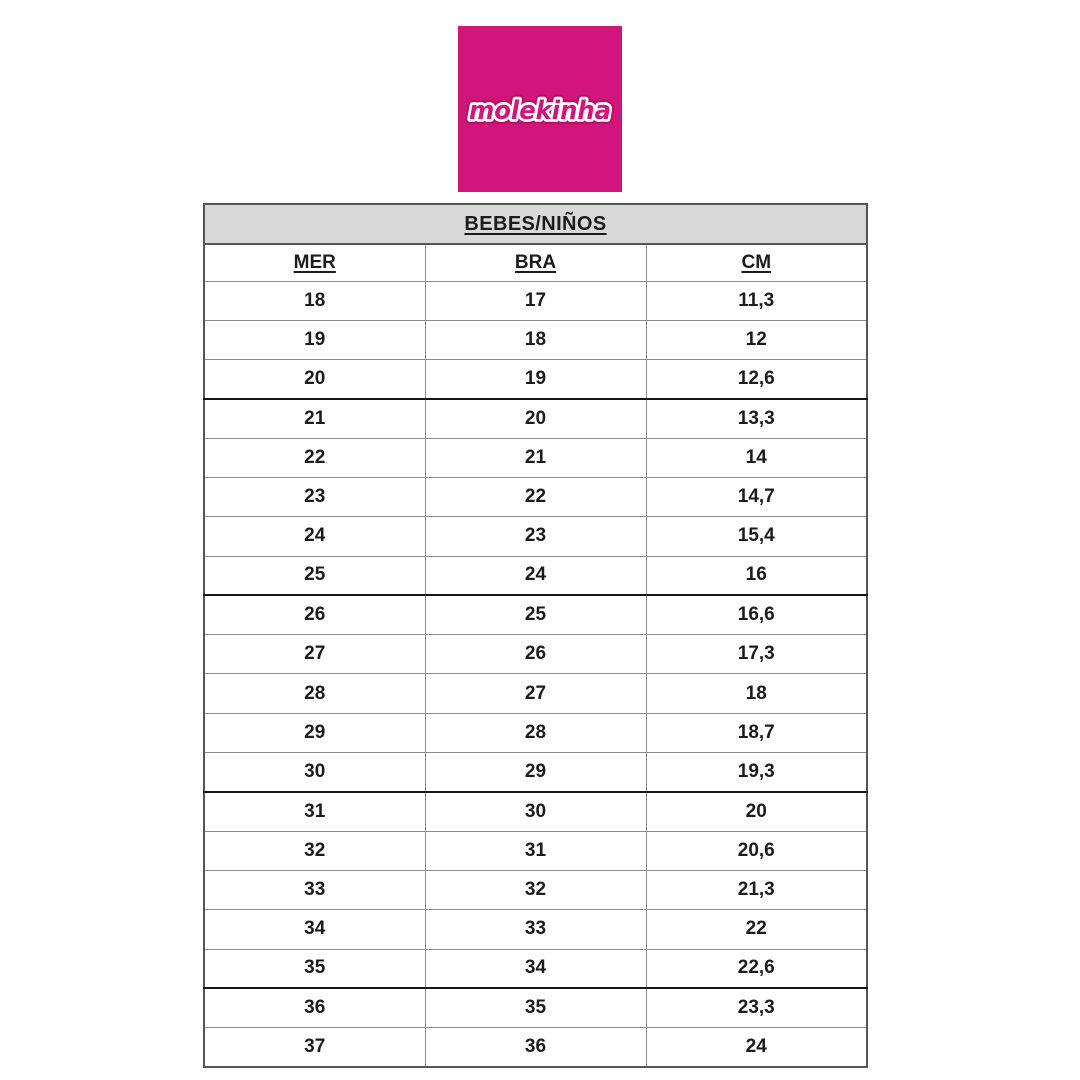 This screenshot has width=1080, height=1080. Describe the element at coordinates (756, 536) in the screenshot. I see `size-cell: 15,4` at that location.